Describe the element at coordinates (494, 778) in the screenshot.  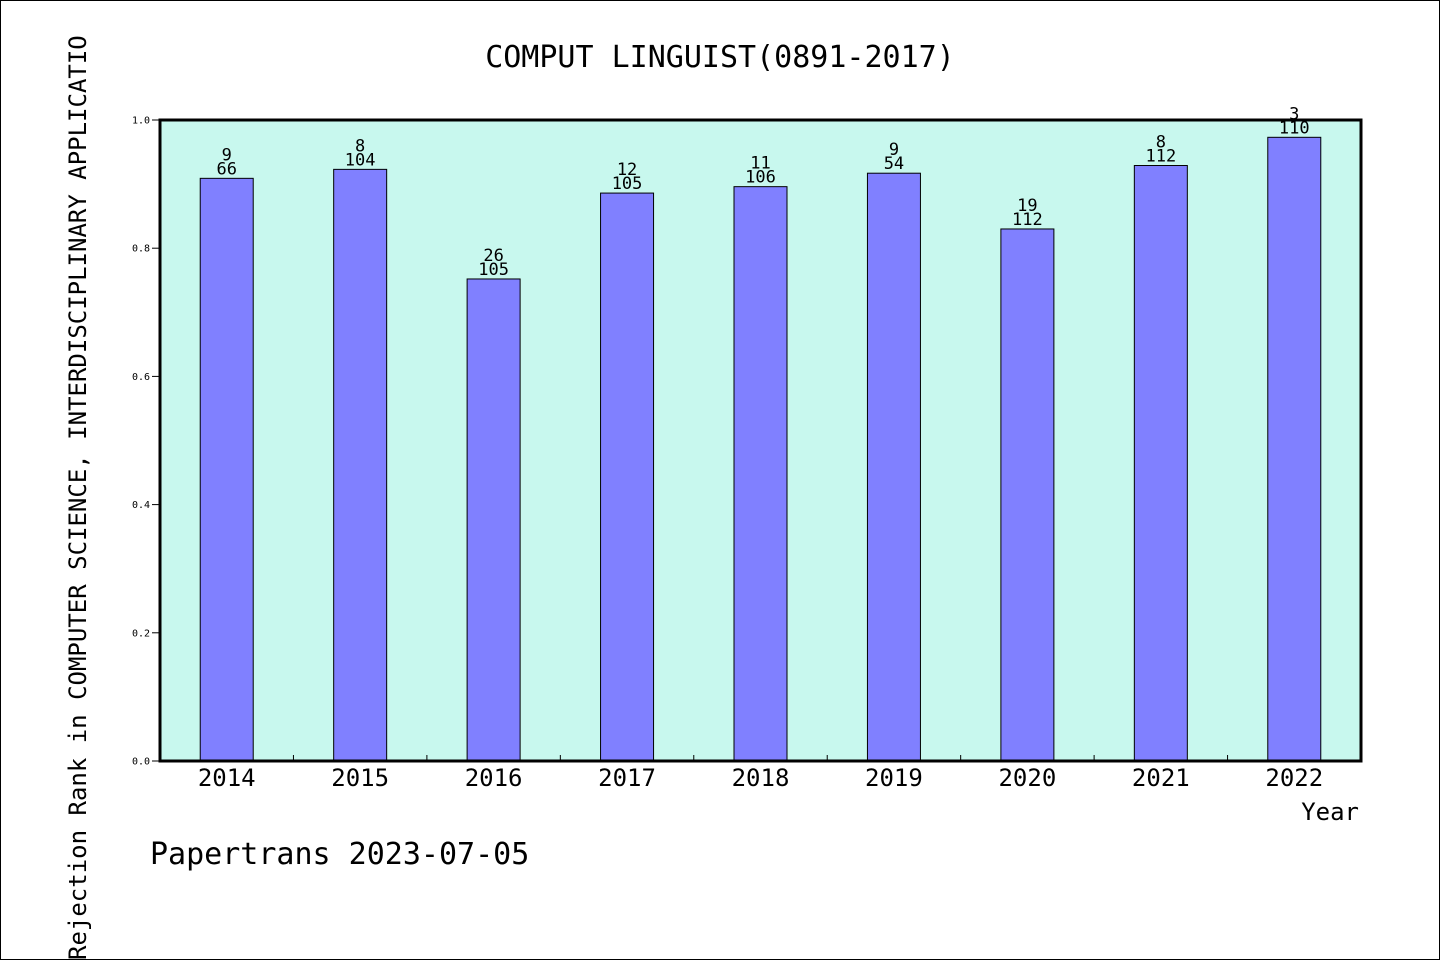
I see `x-tick-label: 2016` at that location.